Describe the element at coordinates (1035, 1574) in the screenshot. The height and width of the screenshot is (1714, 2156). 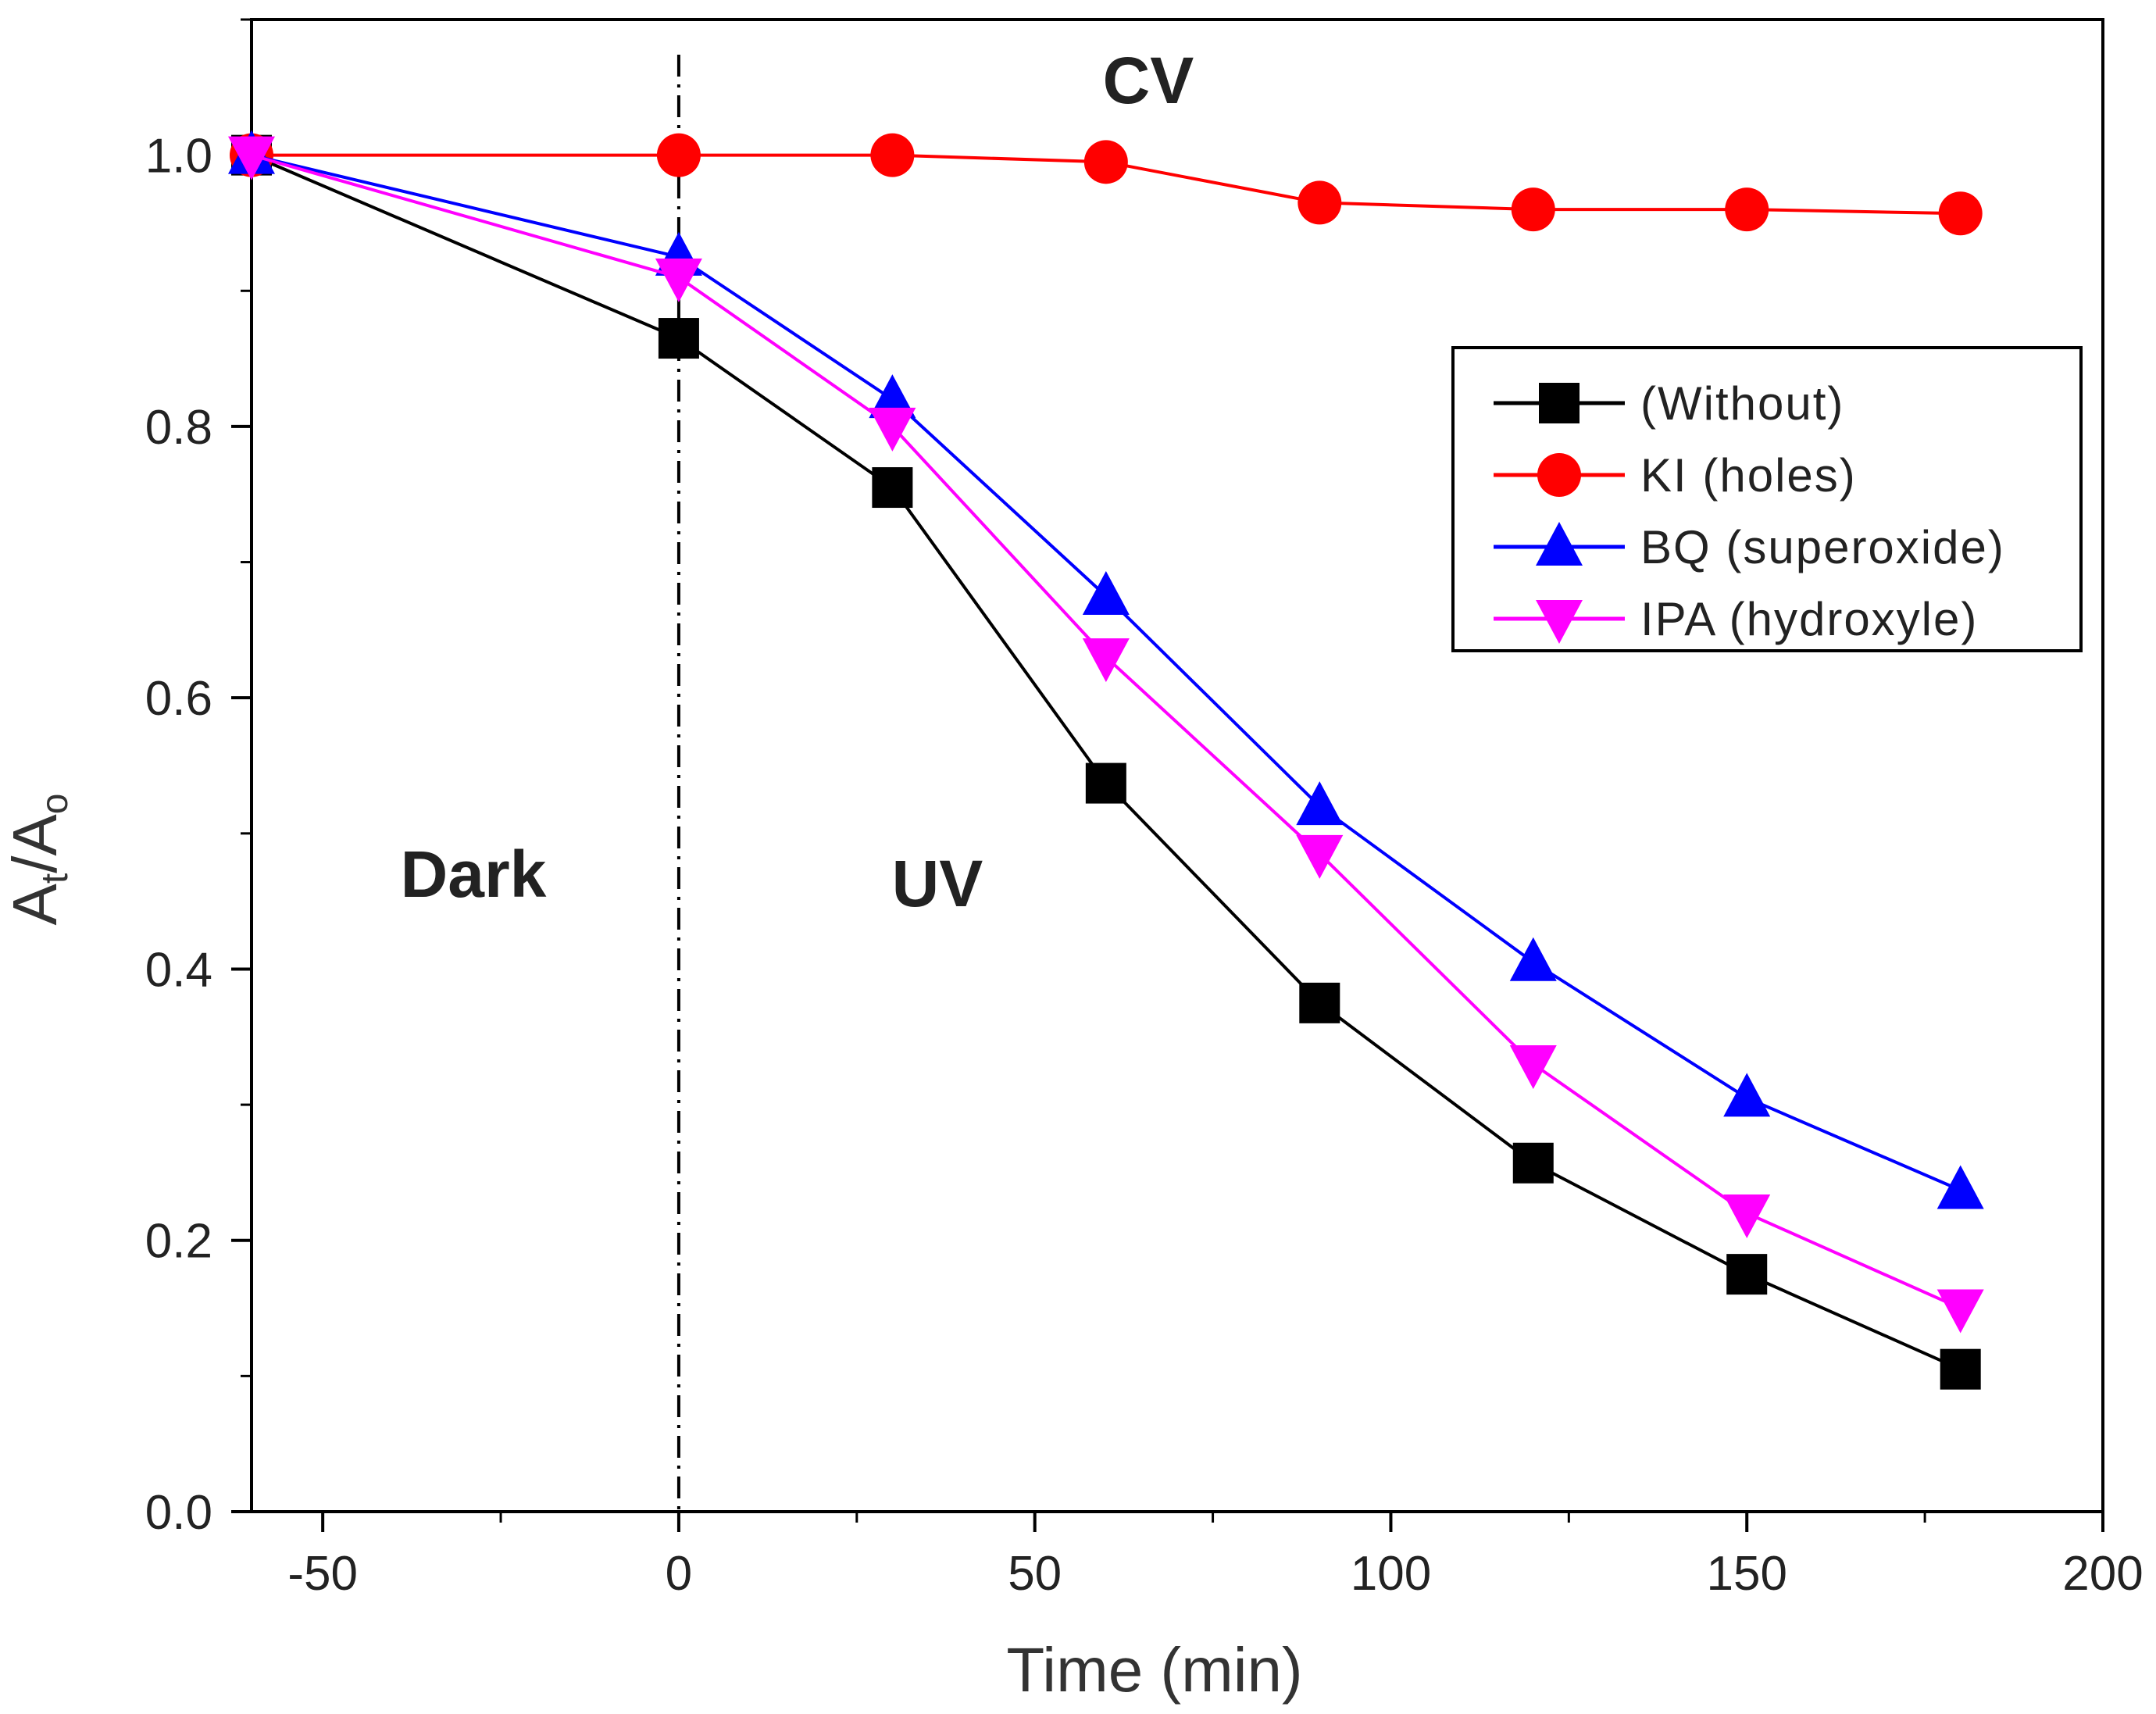
I see `x-tick-label: 50` at that location.